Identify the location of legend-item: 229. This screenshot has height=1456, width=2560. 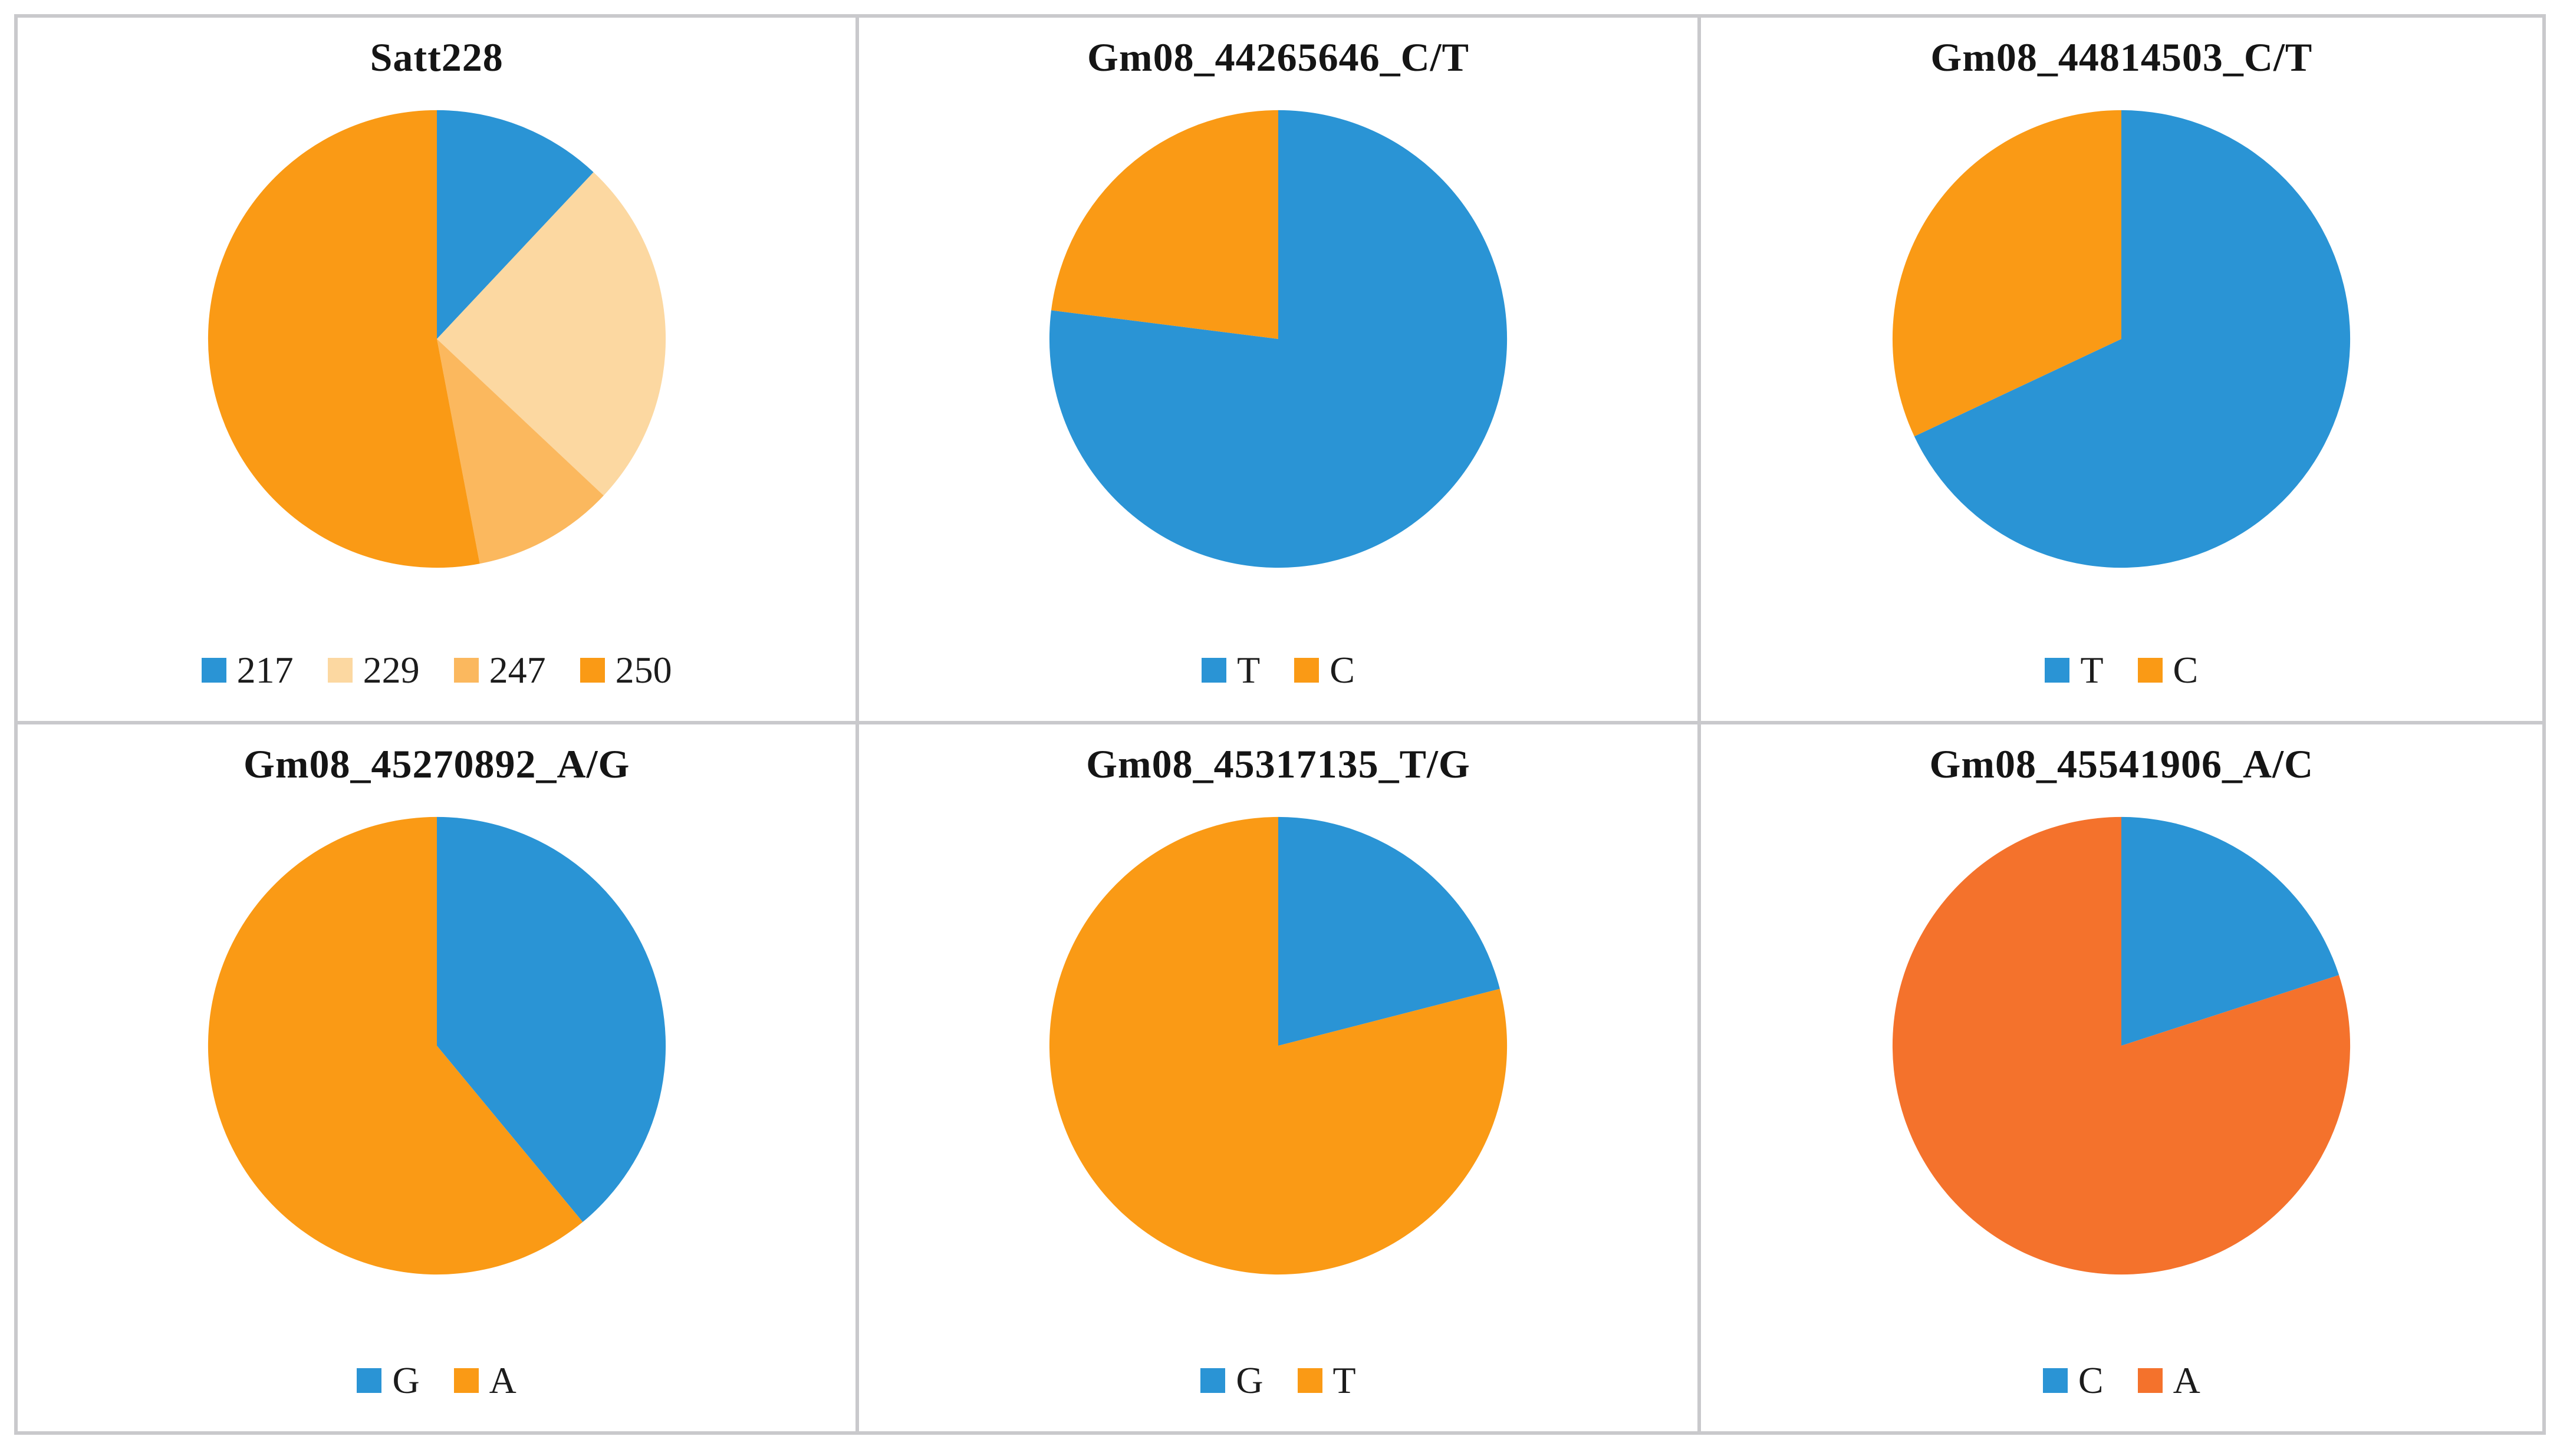
(373, 670).